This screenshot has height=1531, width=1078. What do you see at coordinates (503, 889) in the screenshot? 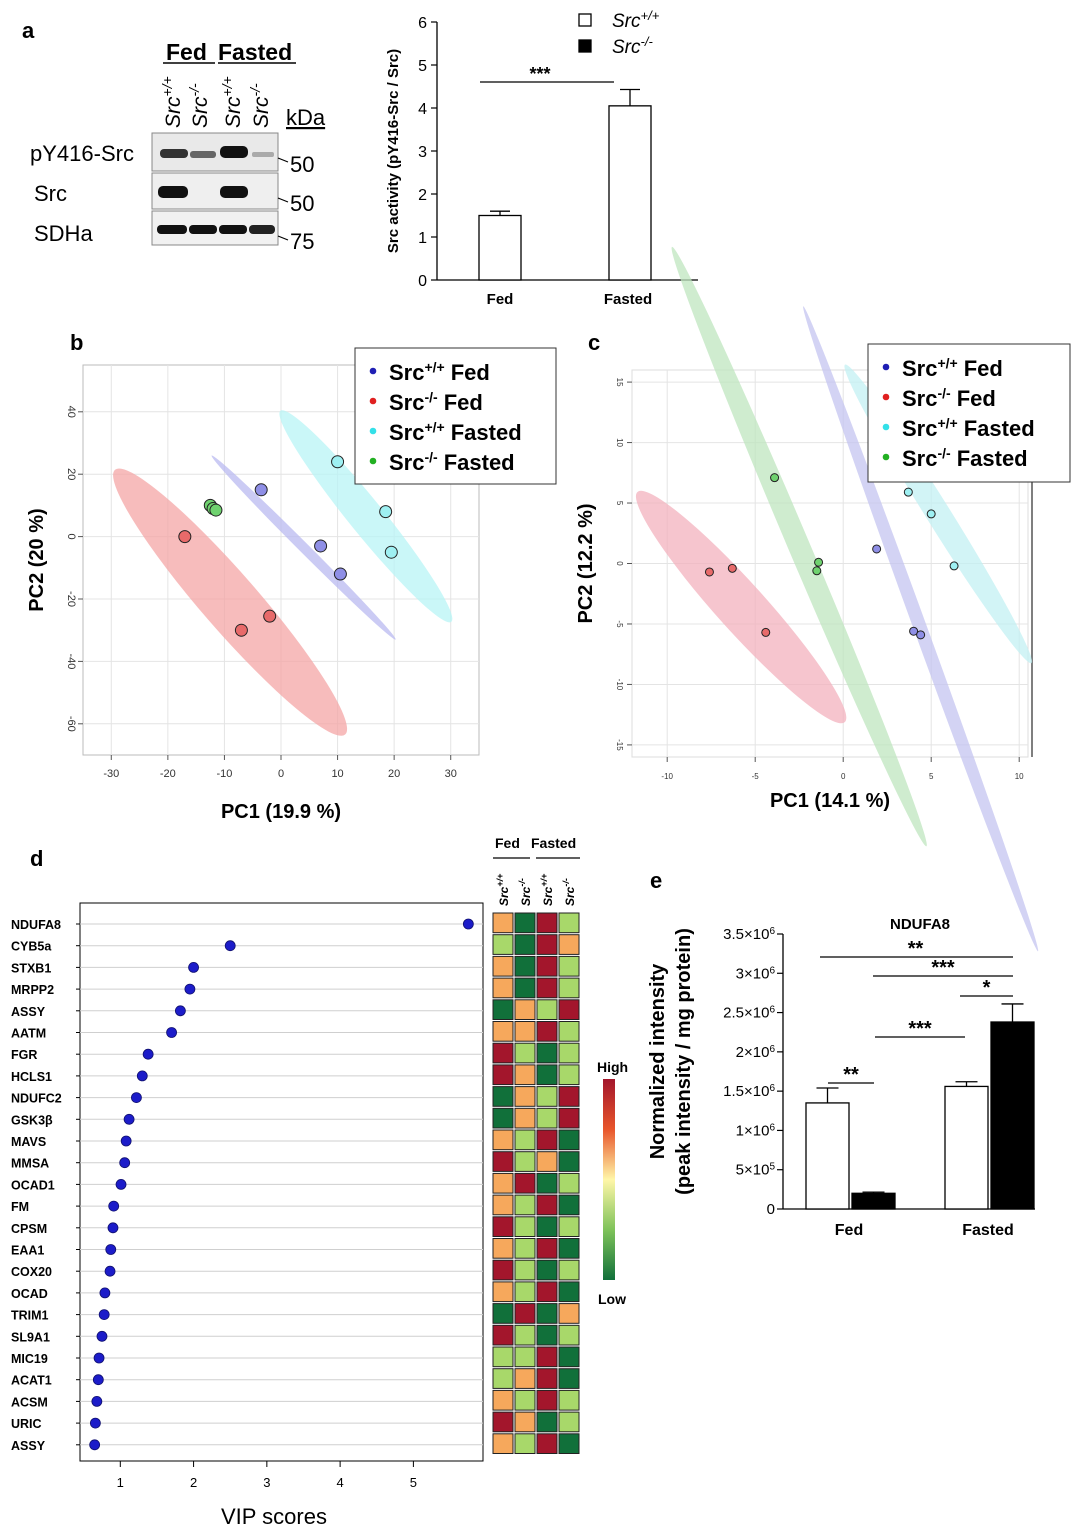
I see `heatmap-column-label: Src+/+` at bounding box center [503, 889].